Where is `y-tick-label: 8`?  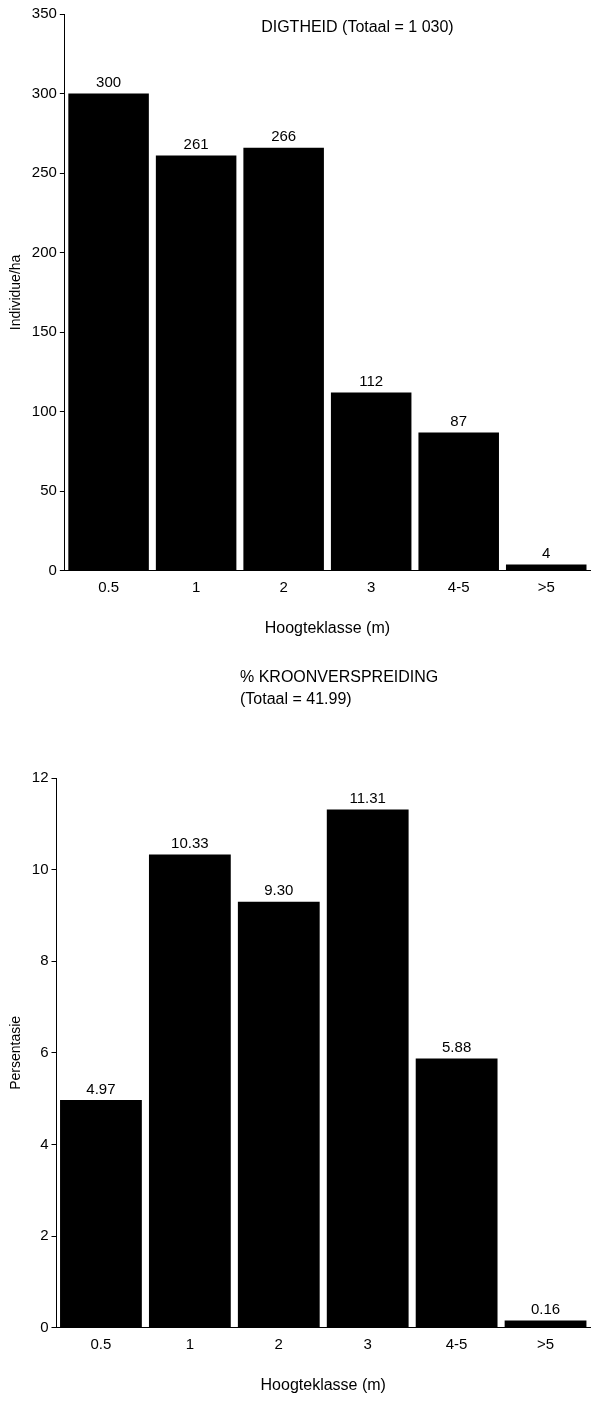 y-tick-label: 8 is located at coordinates (44, 960).